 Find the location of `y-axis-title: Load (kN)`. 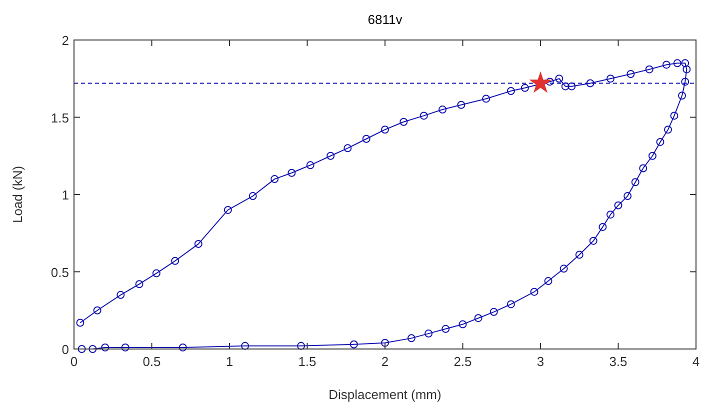

y-axis-title: Load (kN) is located at coordinates (17, 195).